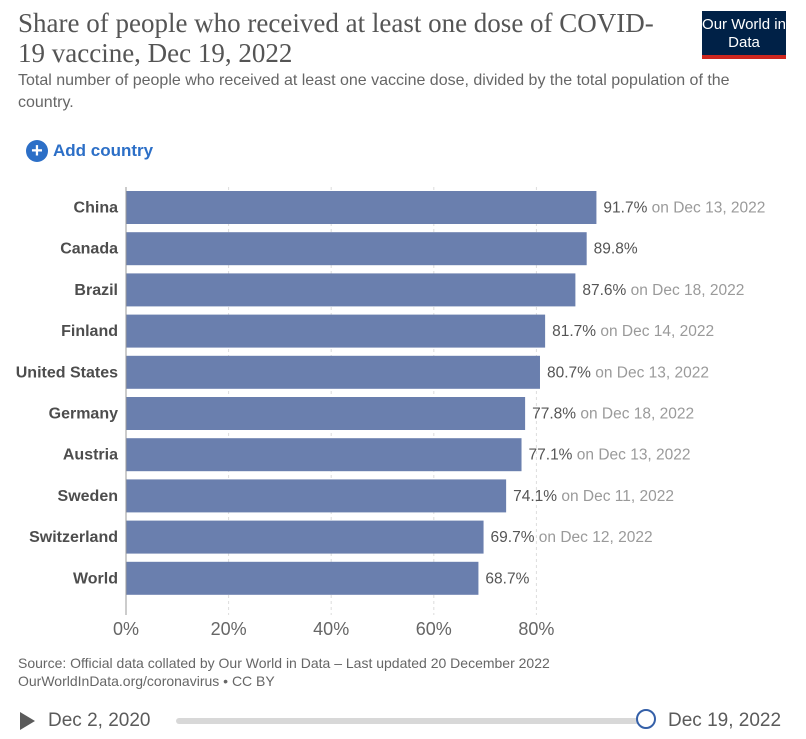 This screenshot has height=739, width=806. I want to click on category-label: Brazil, so click(96, 290).